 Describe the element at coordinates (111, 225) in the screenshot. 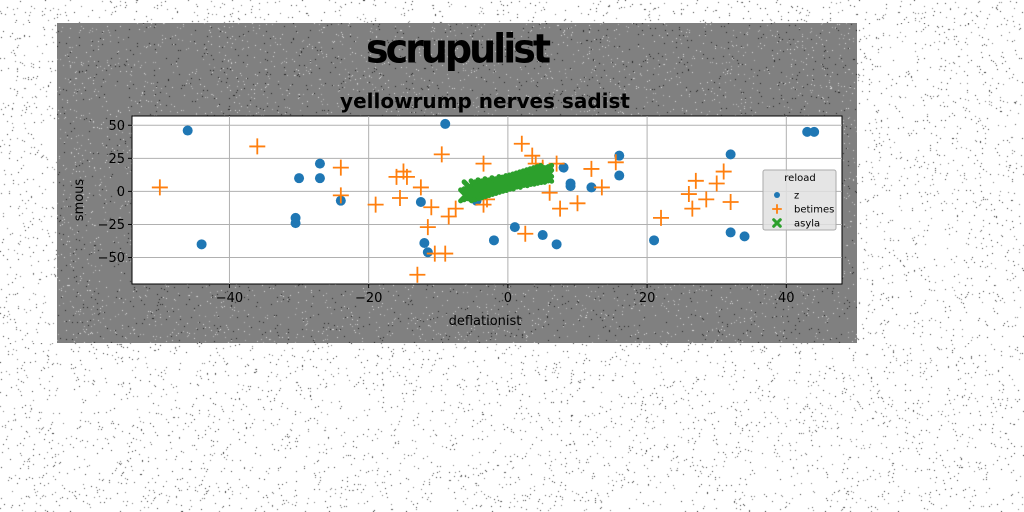

I see `y-tick-label: −25` at that location.